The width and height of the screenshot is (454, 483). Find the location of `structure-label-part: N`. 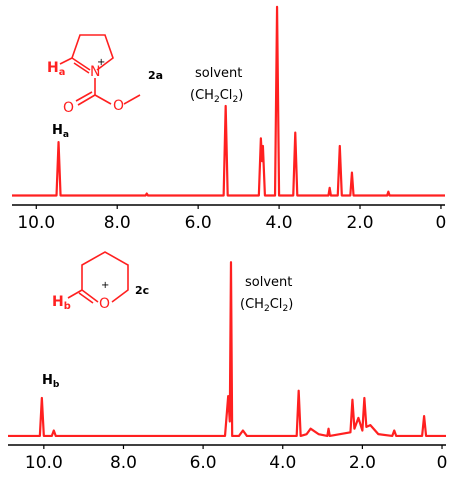

structure-label-part: N is located at coordinates (95, 72).